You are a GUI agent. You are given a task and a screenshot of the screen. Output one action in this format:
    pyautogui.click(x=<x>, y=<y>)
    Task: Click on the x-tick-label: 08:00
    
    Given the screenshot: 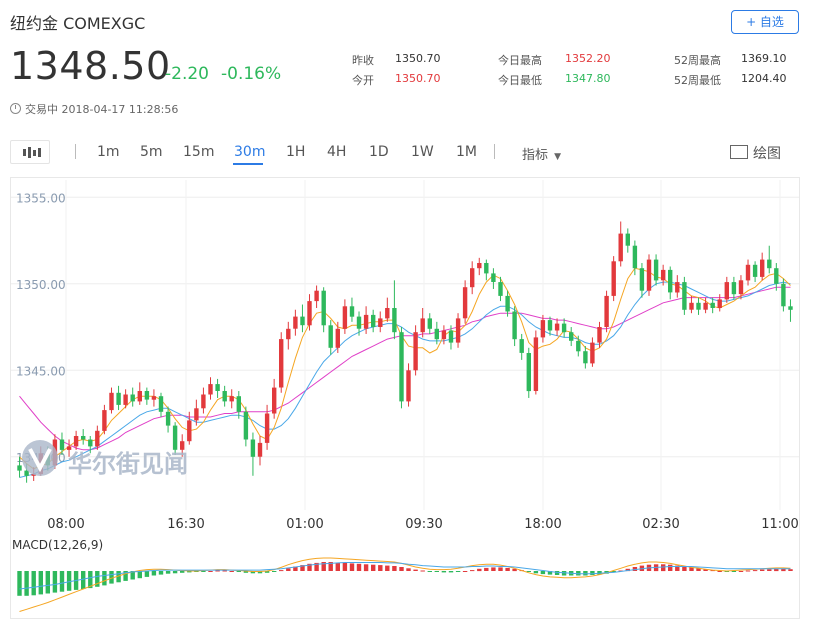 What is the action you would take?
    pyautogui.click(x=65, y=524)
    